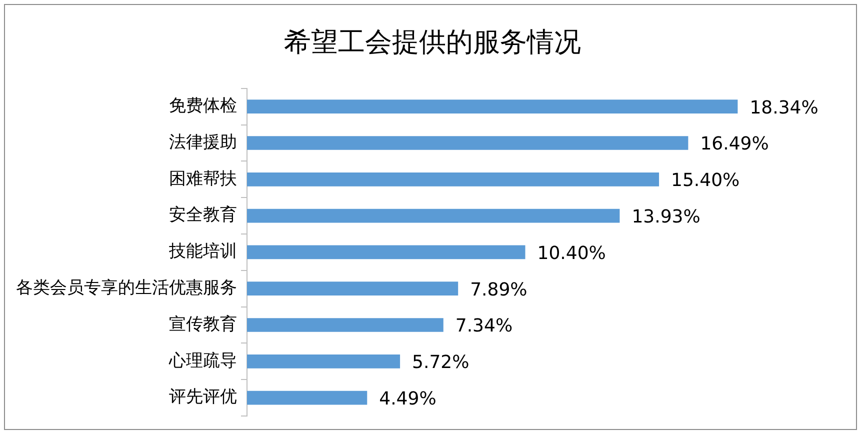  Describe the element at coordinates (203, 178) in the screenshot. I see `y-tick-label: 困难帮扶` at that location.